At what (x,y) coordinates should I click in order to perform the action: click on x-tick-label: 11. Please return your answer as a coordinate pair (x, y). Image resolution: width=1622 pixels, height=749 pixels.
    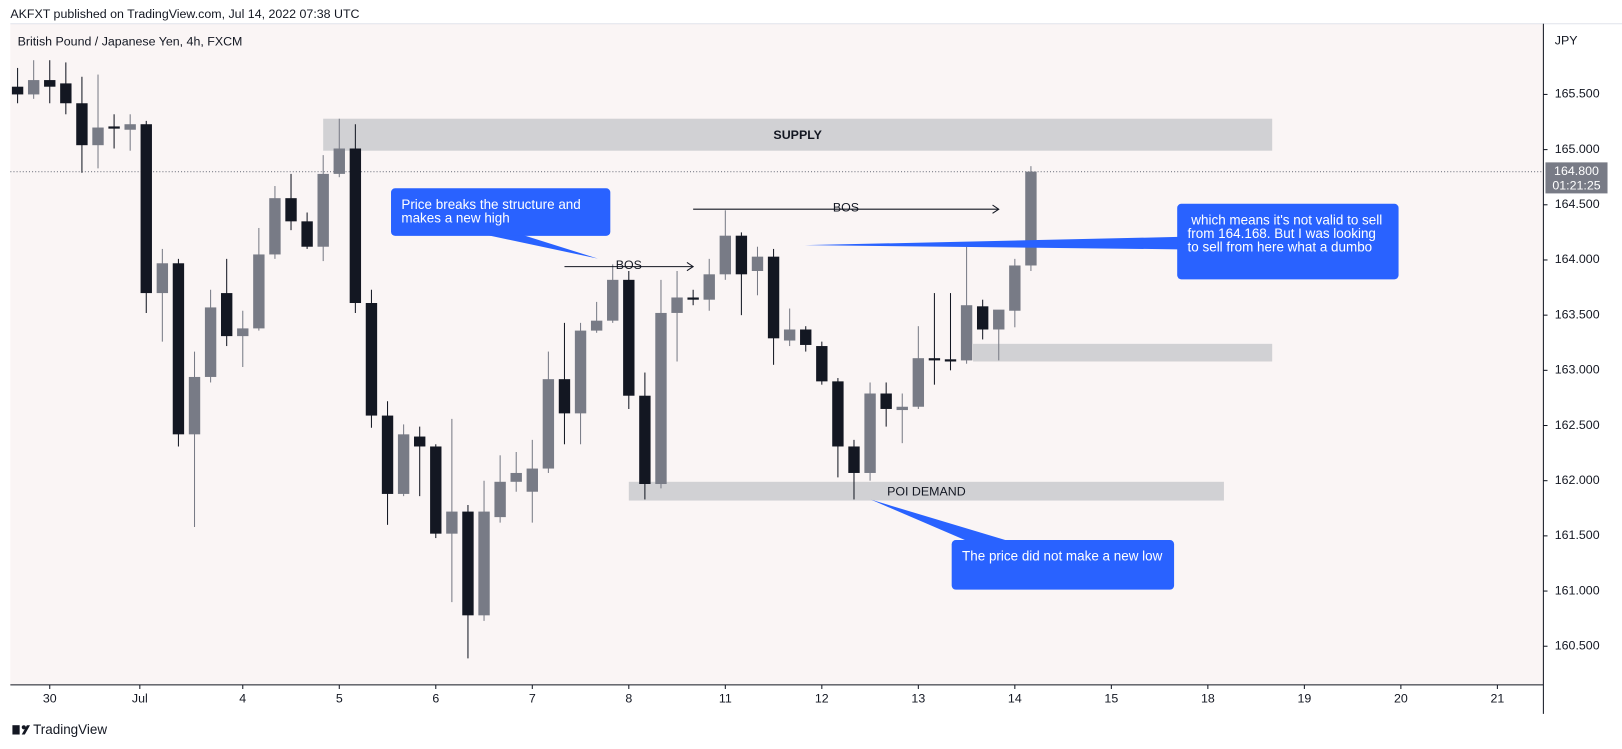
    Looking at the image, I should click on (725, 699).